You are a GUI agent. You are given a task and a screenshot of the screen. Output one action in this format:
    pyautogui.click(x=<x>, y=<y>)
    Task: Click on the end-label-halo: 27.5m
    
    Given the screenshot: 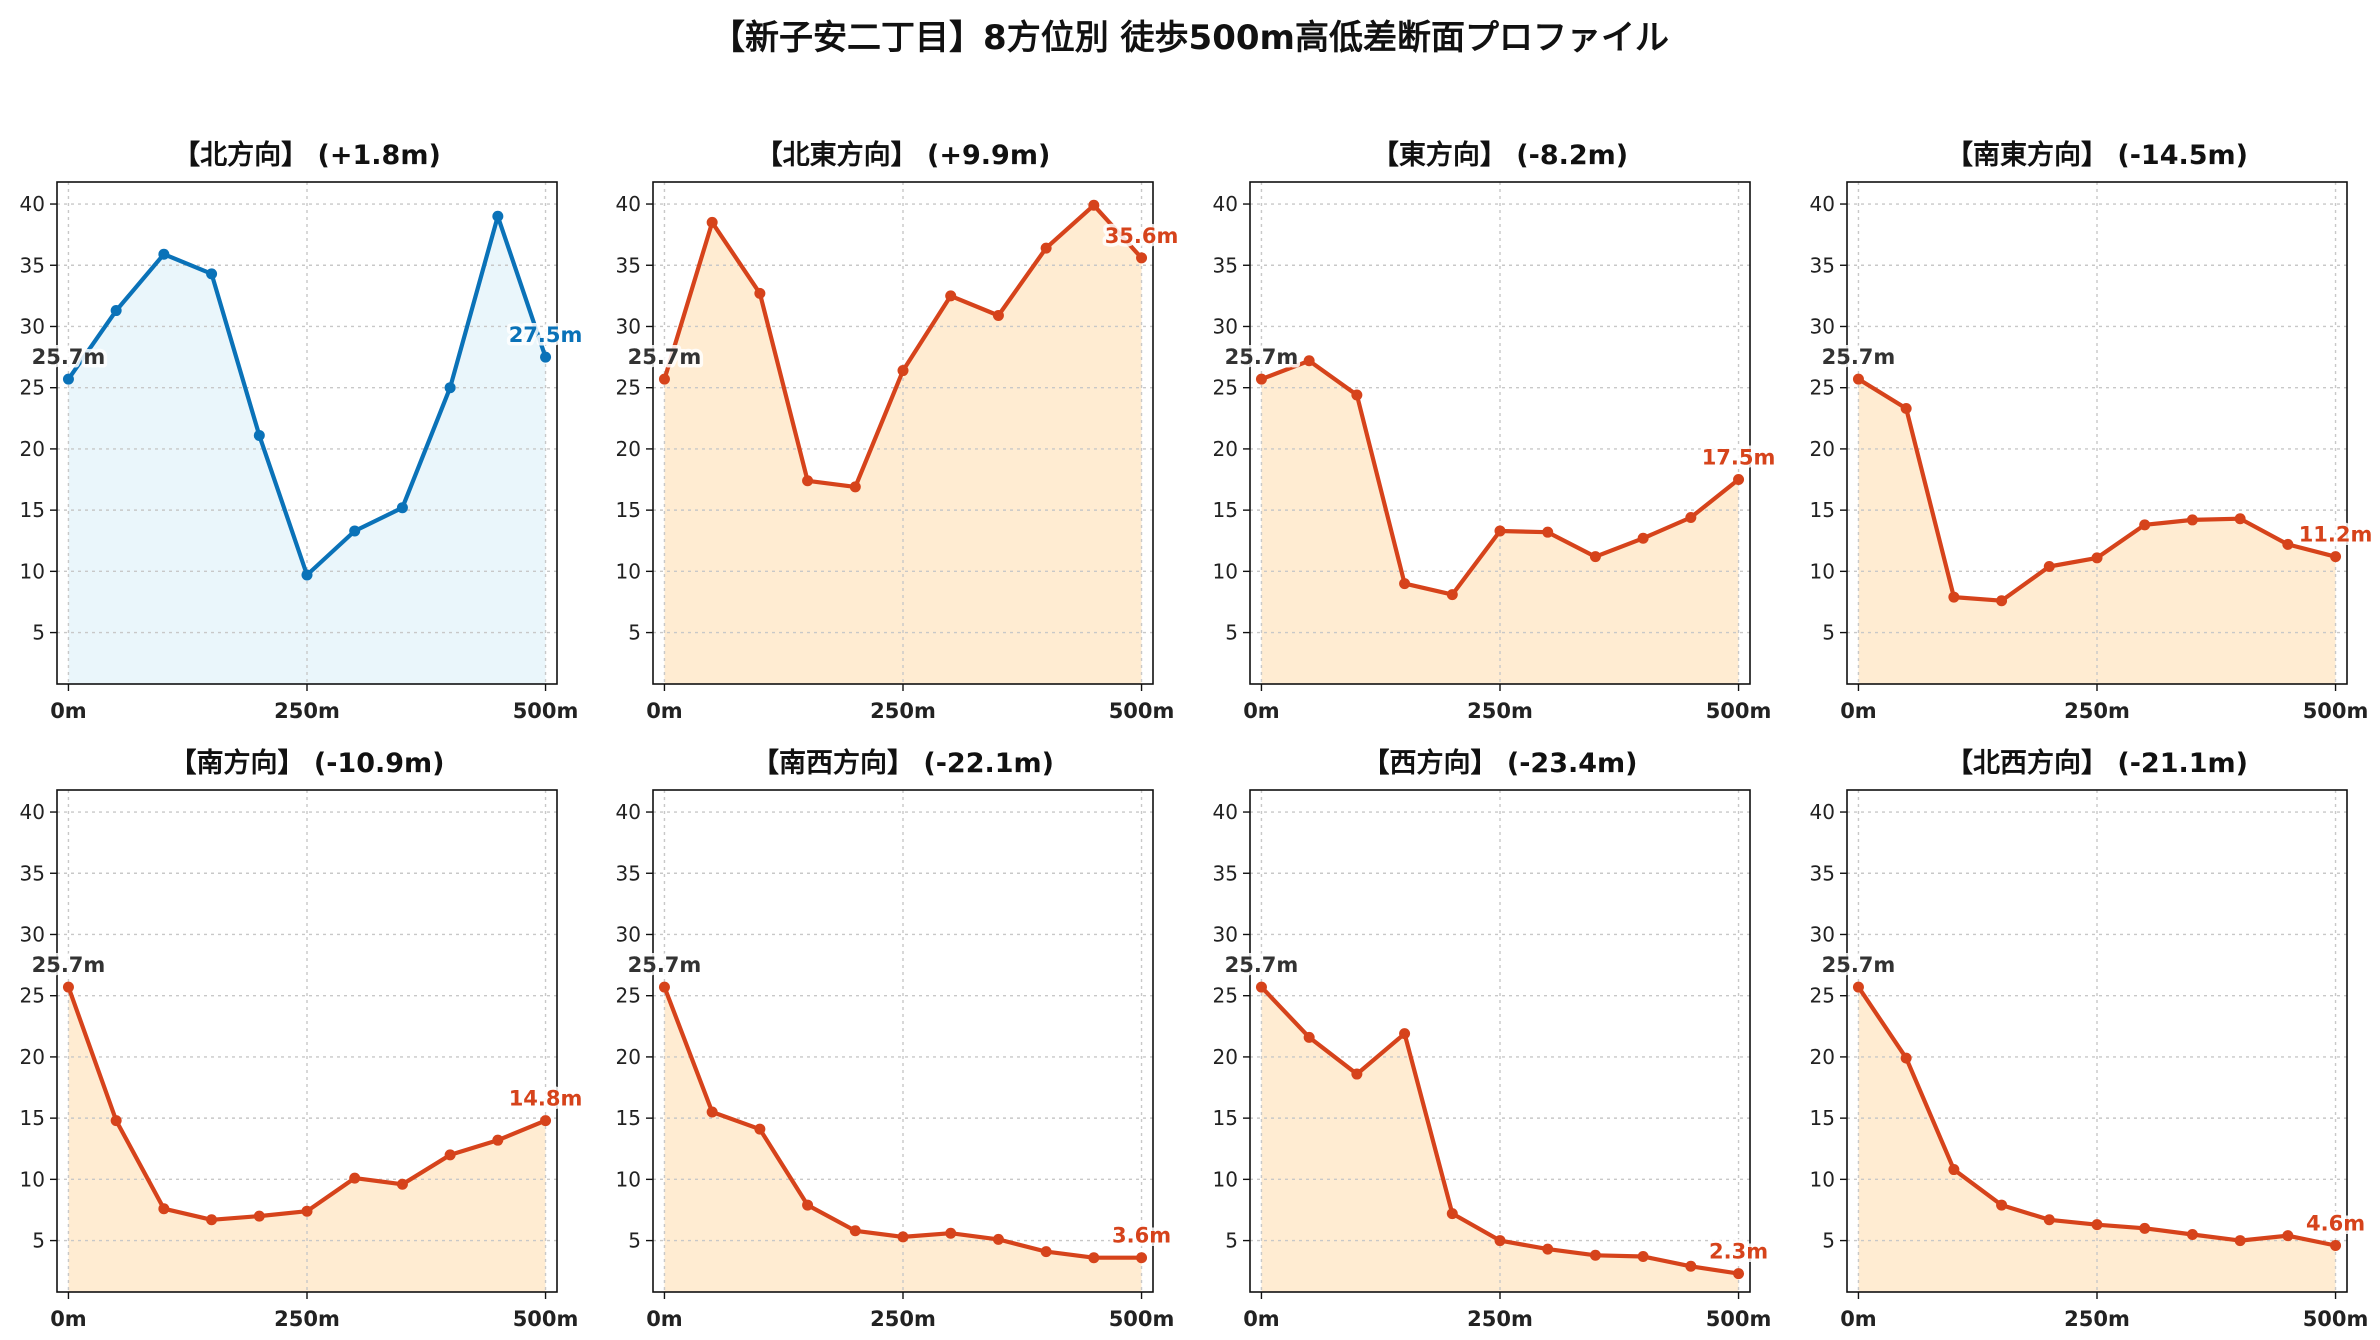 What is the action you would take?
    pyautogui.click(x=546, y=335)
    